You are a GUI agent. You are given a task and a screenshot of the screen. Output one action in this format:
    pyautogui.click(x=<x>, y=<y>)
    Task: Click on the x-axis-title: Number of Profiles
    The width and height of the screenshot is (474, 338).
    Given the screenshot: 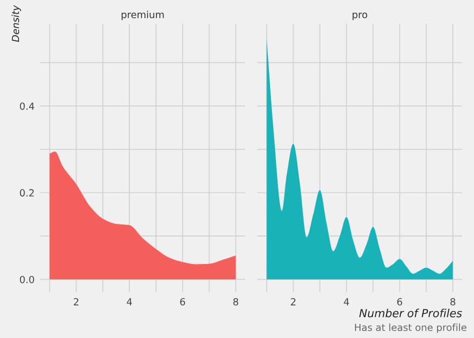 What is the action you would take?
    pyautogui.click(x=410, y=313)
    